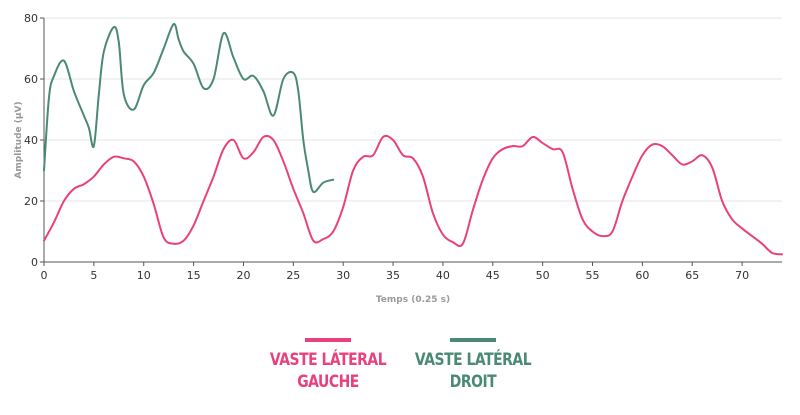 This screenshot has width=800, height=415. Describe the element at coordinates (243, 275) in the screenshot. I see `x-tick-label-20: 20` at that location.